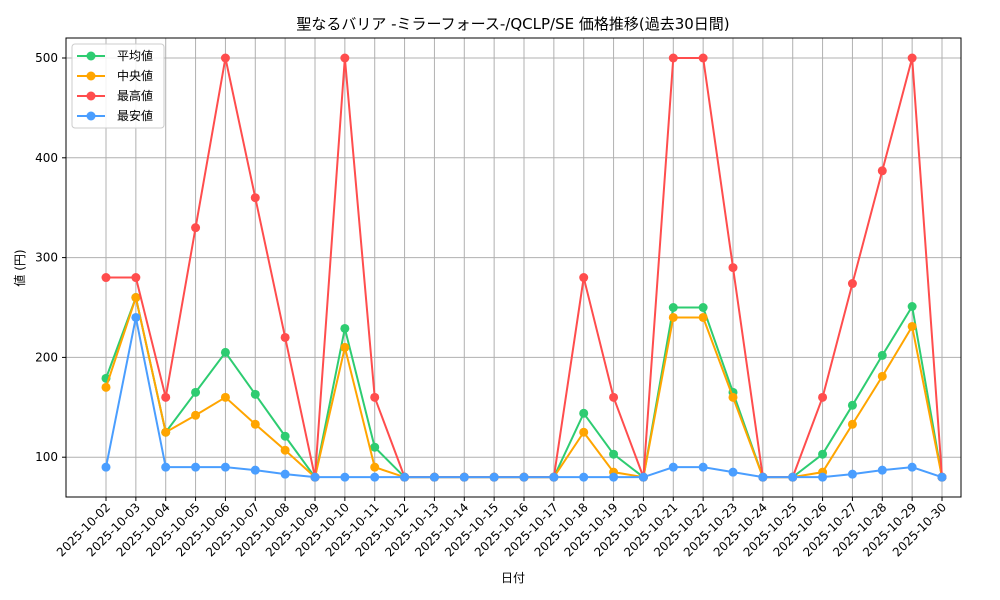 This screenshot has height=600, width=1000. What do you see at coordinates (135, 95) in the screenshot?
I see `legend-label: 最高値` at bounding box center [135, 95].